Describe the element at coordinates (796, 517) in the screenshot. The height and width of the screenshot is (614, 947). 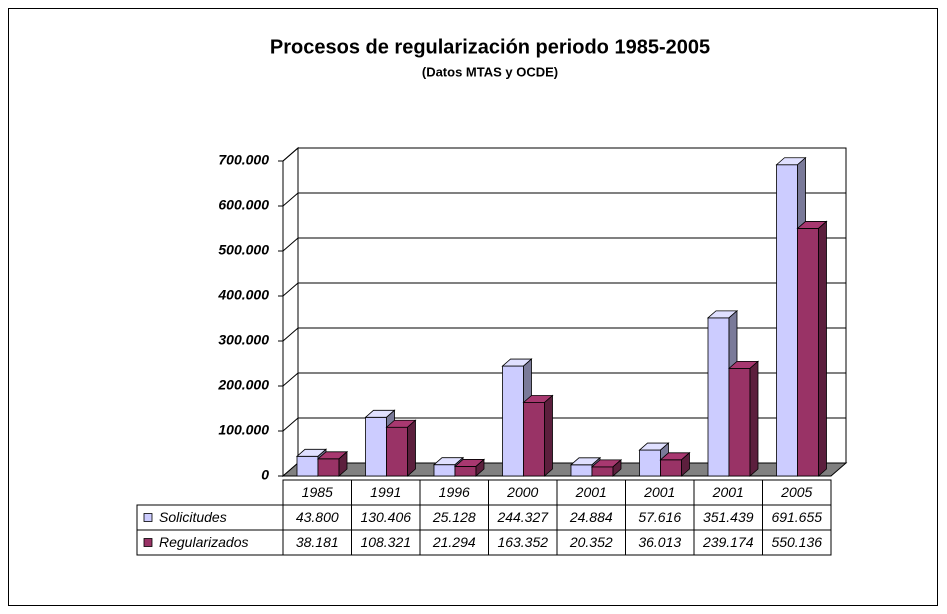
I see `data-label: 691.655` at that location.